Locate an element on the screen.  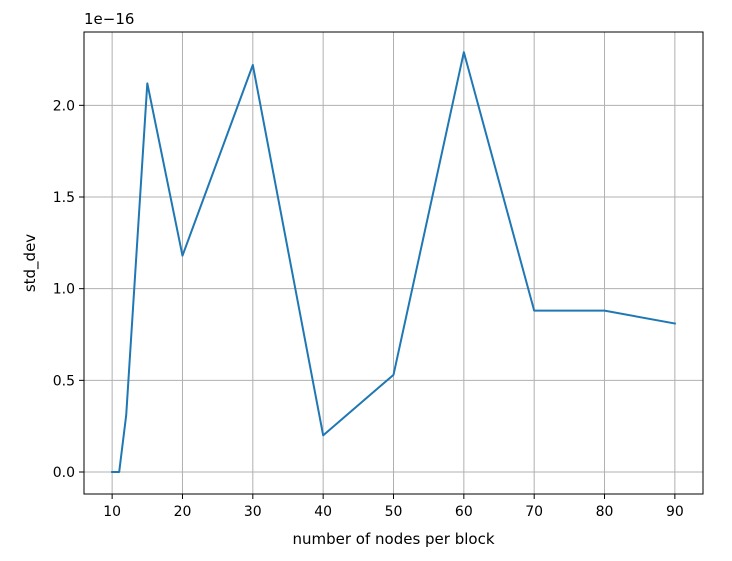
y-axis-offset-text: 1e−16 is located at coordinates (109, 19).